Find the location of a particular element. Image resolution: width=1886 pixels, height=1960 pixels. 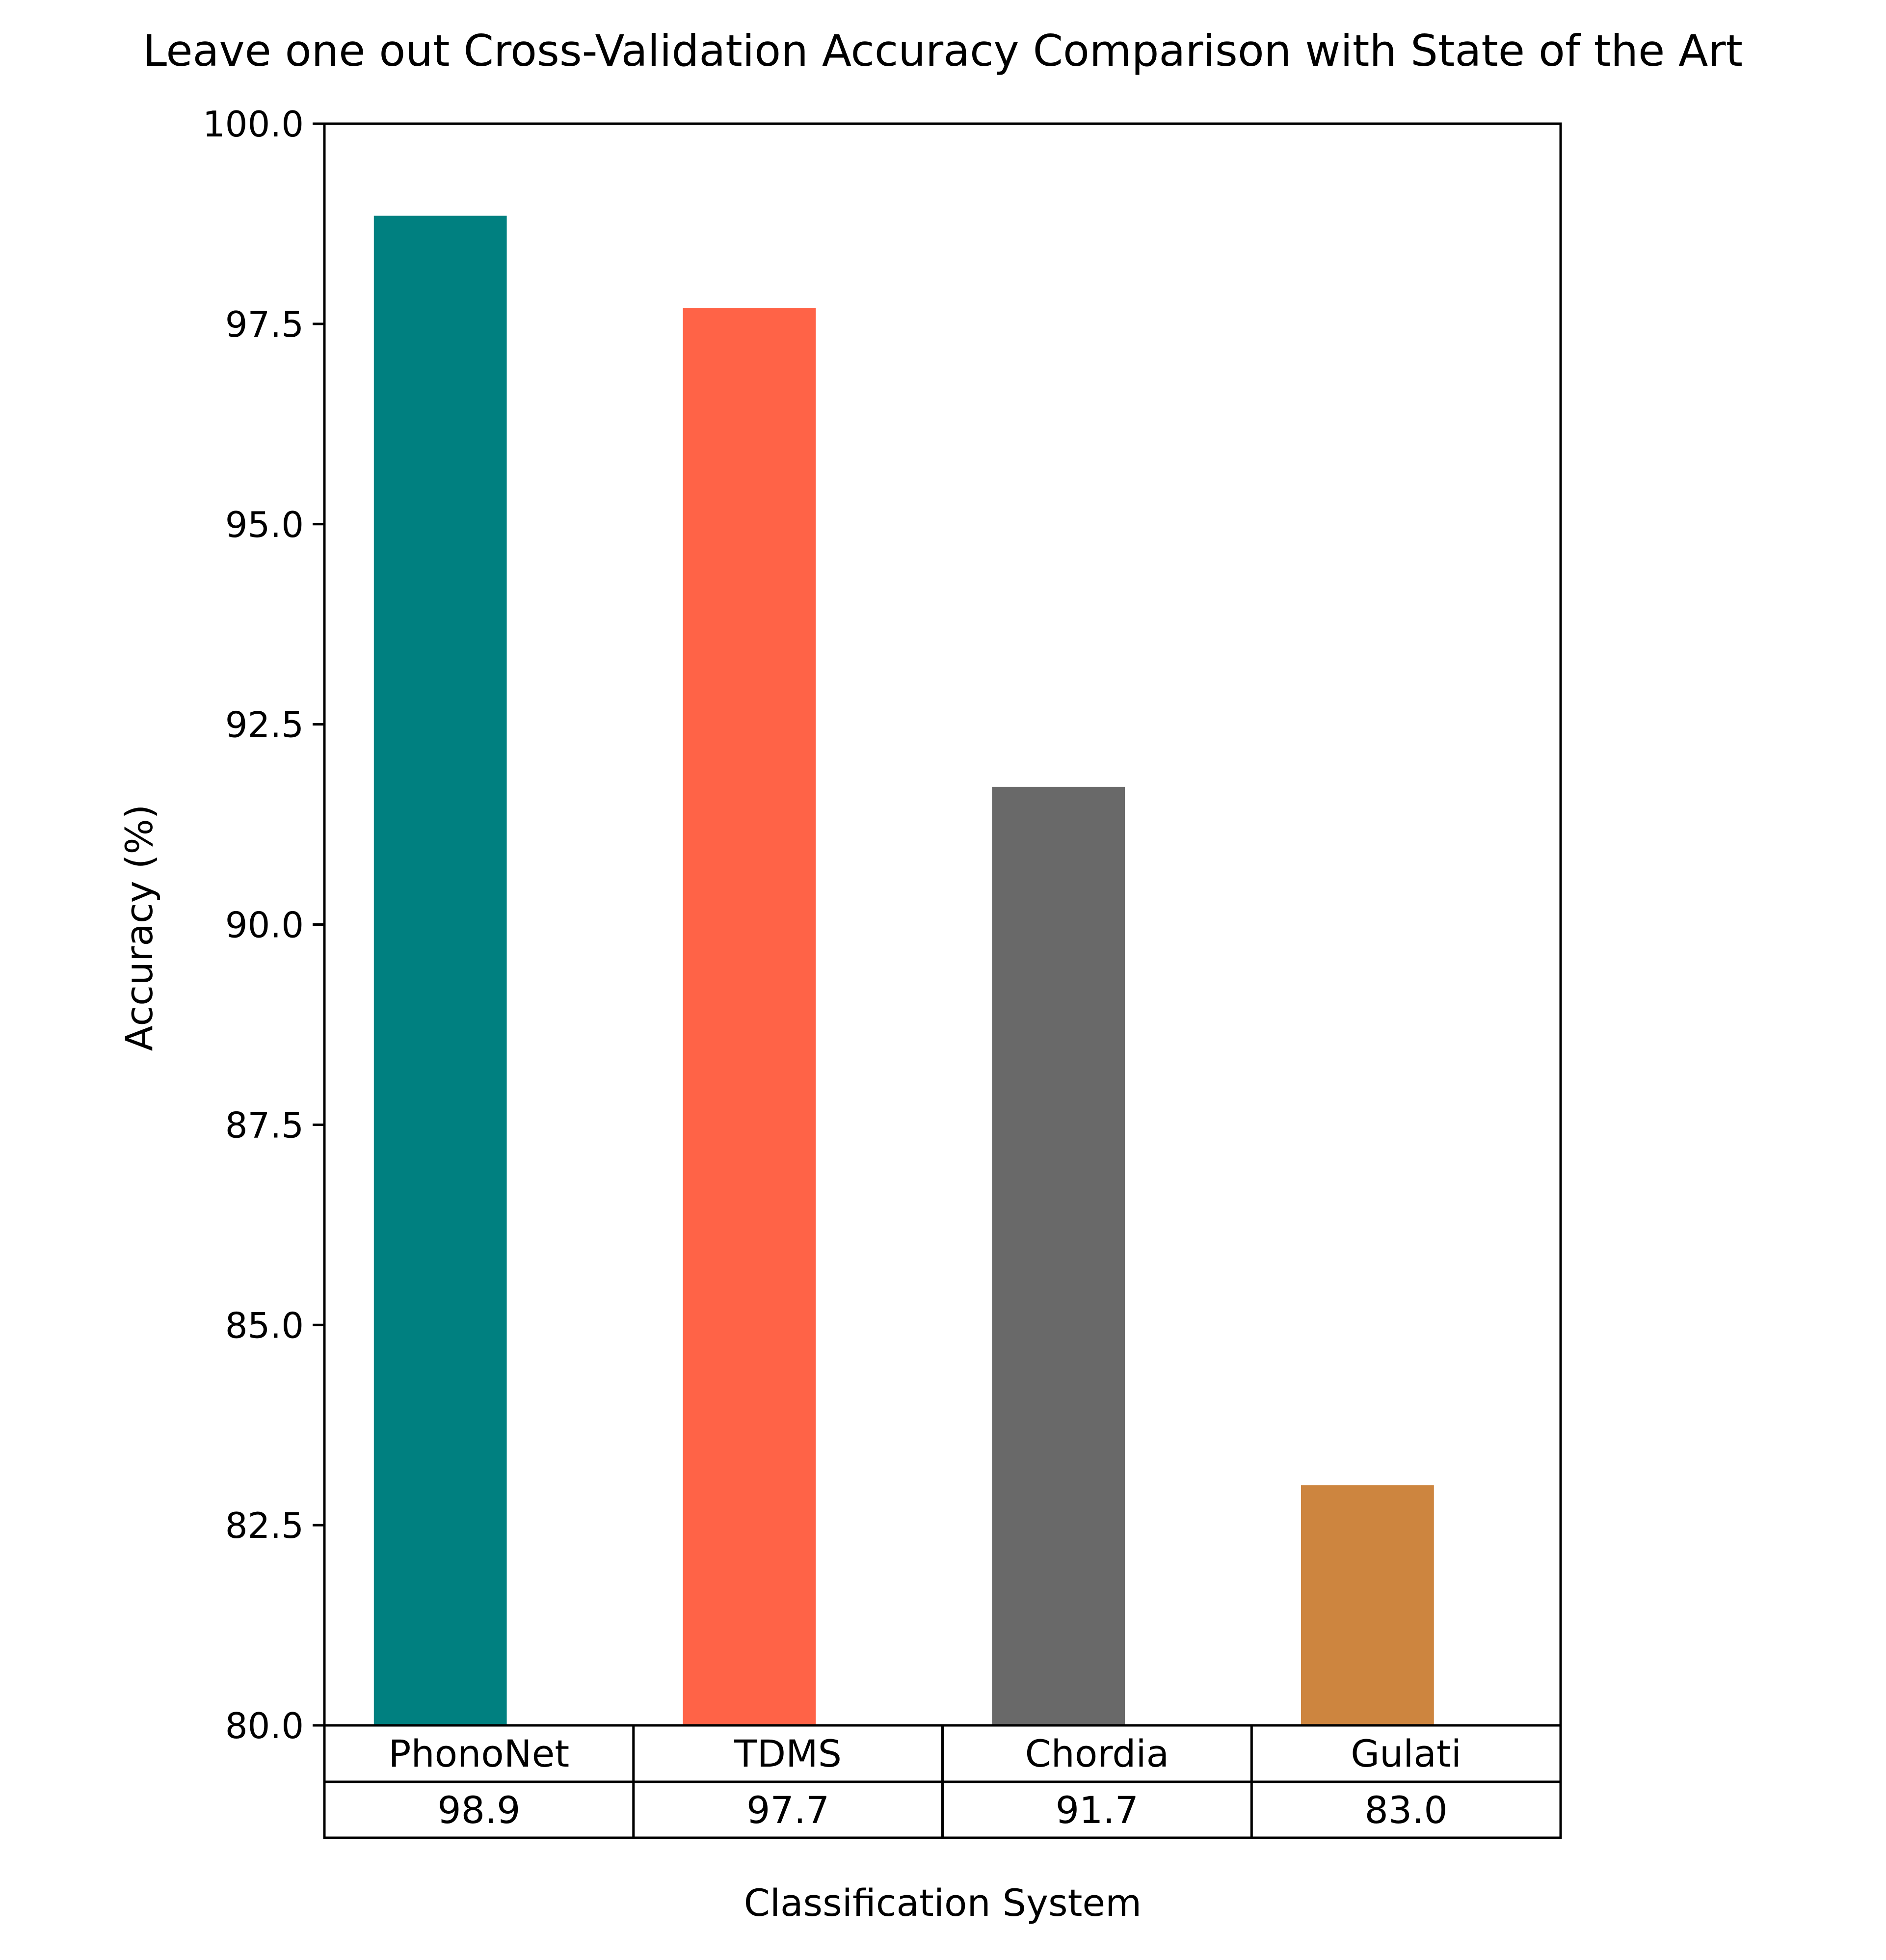

bar-gulati is located at coordinates (1367, 1605).